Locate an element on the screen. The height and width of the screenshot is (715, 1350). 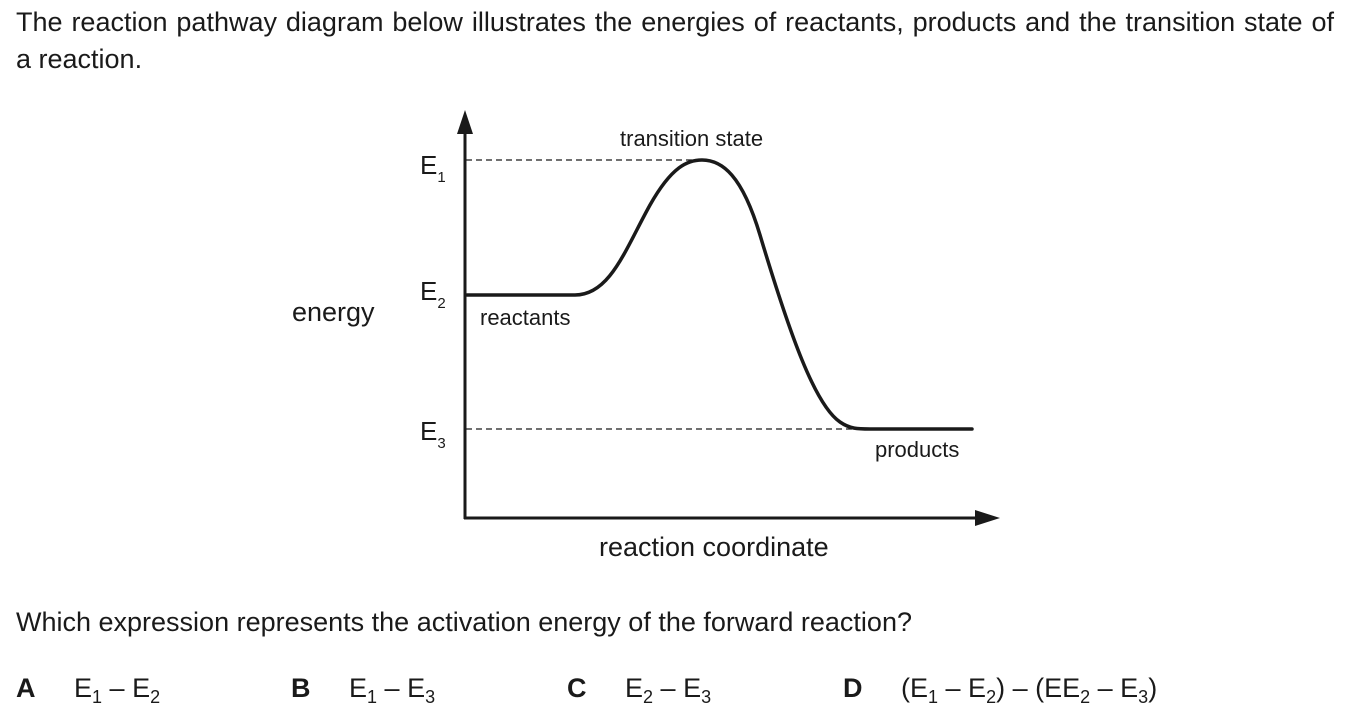
y-axis-label: energy is located at coordinates (333, 312).